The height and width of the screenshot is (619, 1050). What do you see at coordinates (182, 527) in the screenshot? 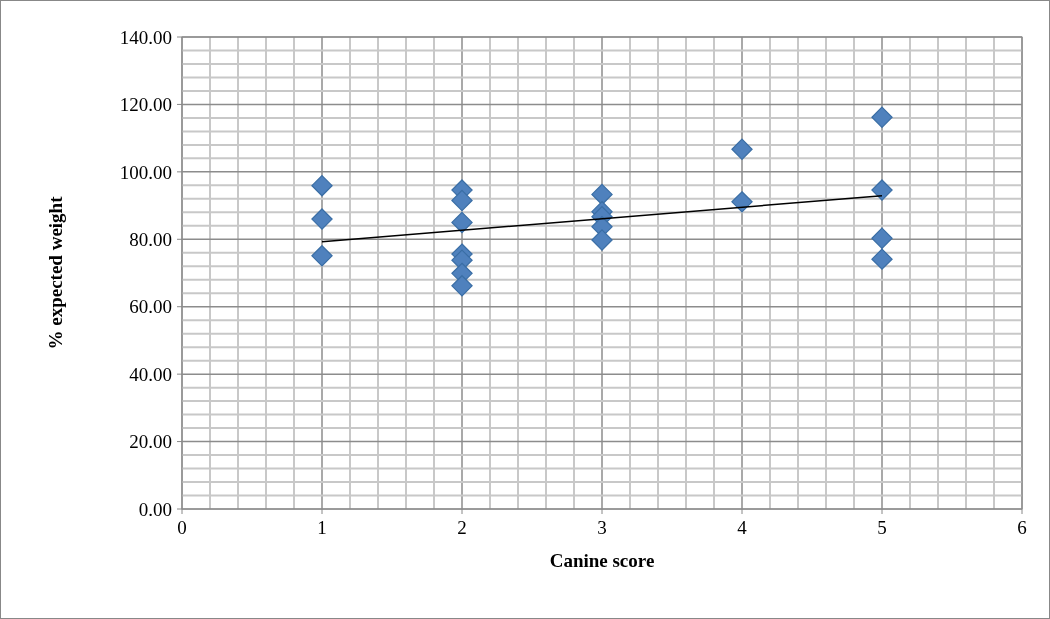
I see `x-tick-label: 0` at bounding box center [182, 527].